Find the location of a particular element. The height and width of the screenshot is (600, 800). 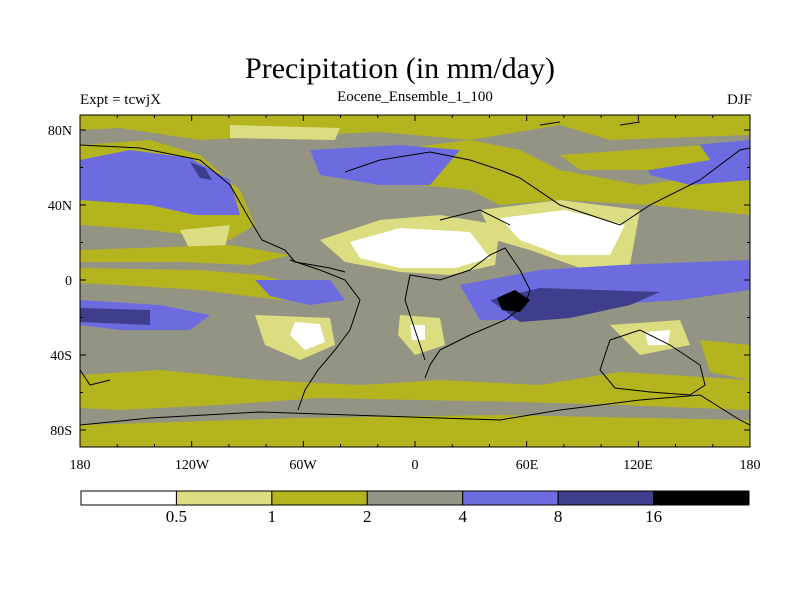

lat-label: 0 is located at coordinates (68, 281).